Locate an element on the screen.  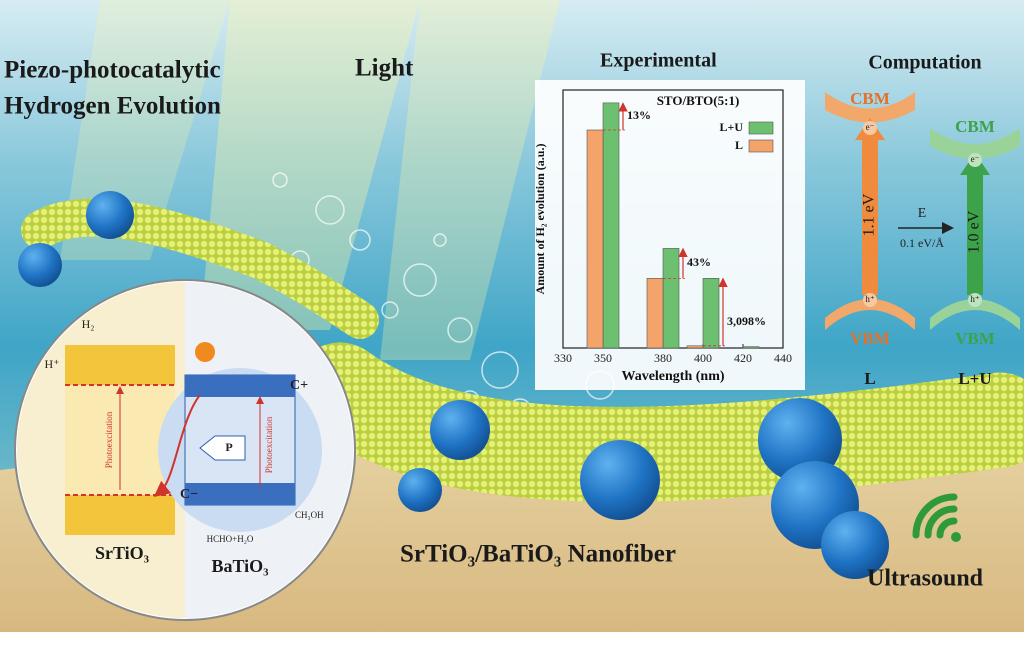
x-tick-label: 420 is located at coordinates (743, 358).